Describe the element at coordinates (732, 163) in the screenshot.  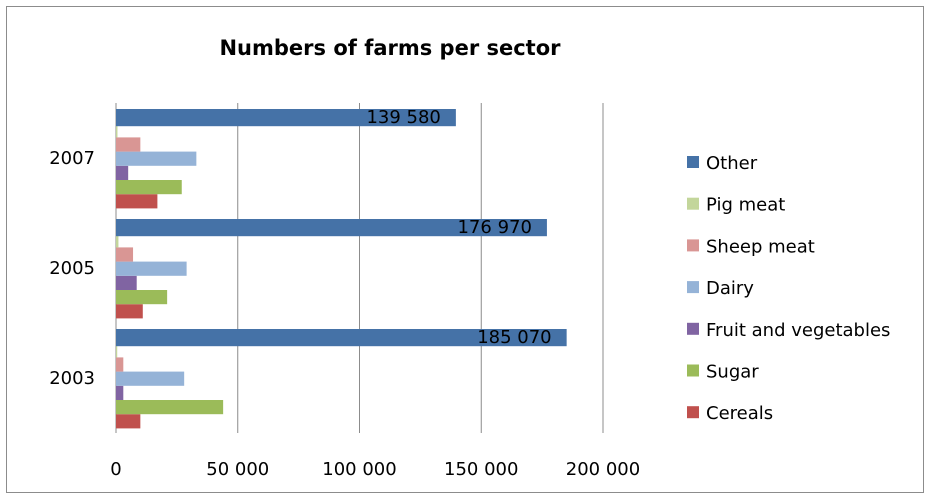
I see `legend-label: Other` at that location.